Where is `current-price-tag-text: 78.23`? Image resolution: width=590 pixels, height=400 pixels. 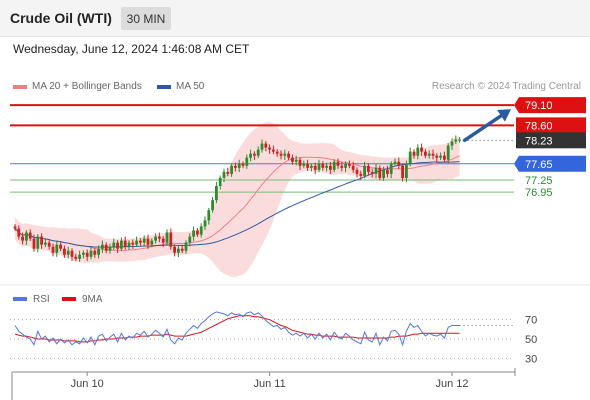 current-price-tag-text: 78.23 is located at coordinates (539, 141).